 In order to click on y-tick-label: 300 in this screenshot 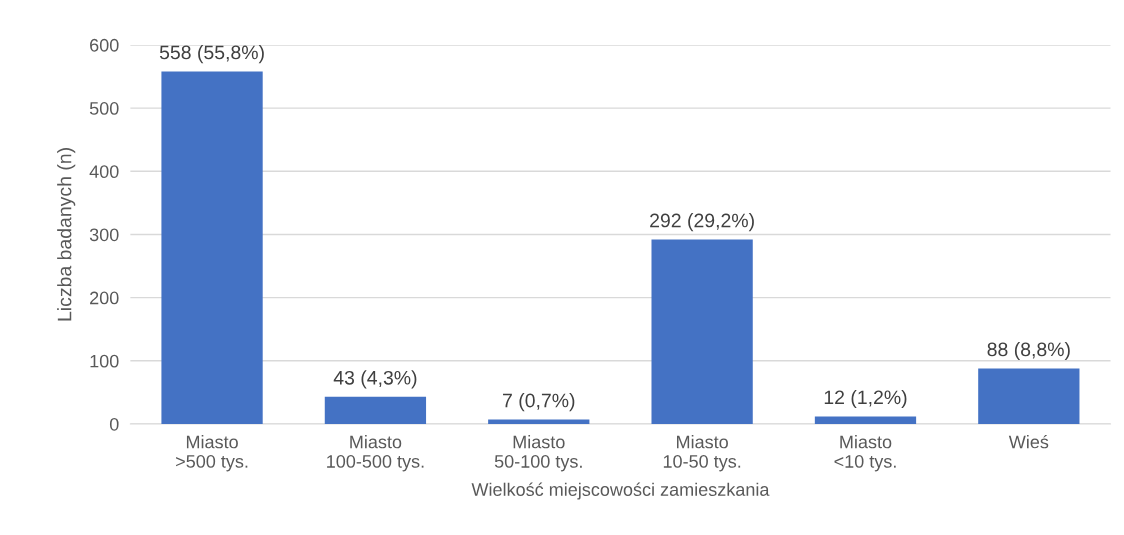, I will do `click(104, 235)`.